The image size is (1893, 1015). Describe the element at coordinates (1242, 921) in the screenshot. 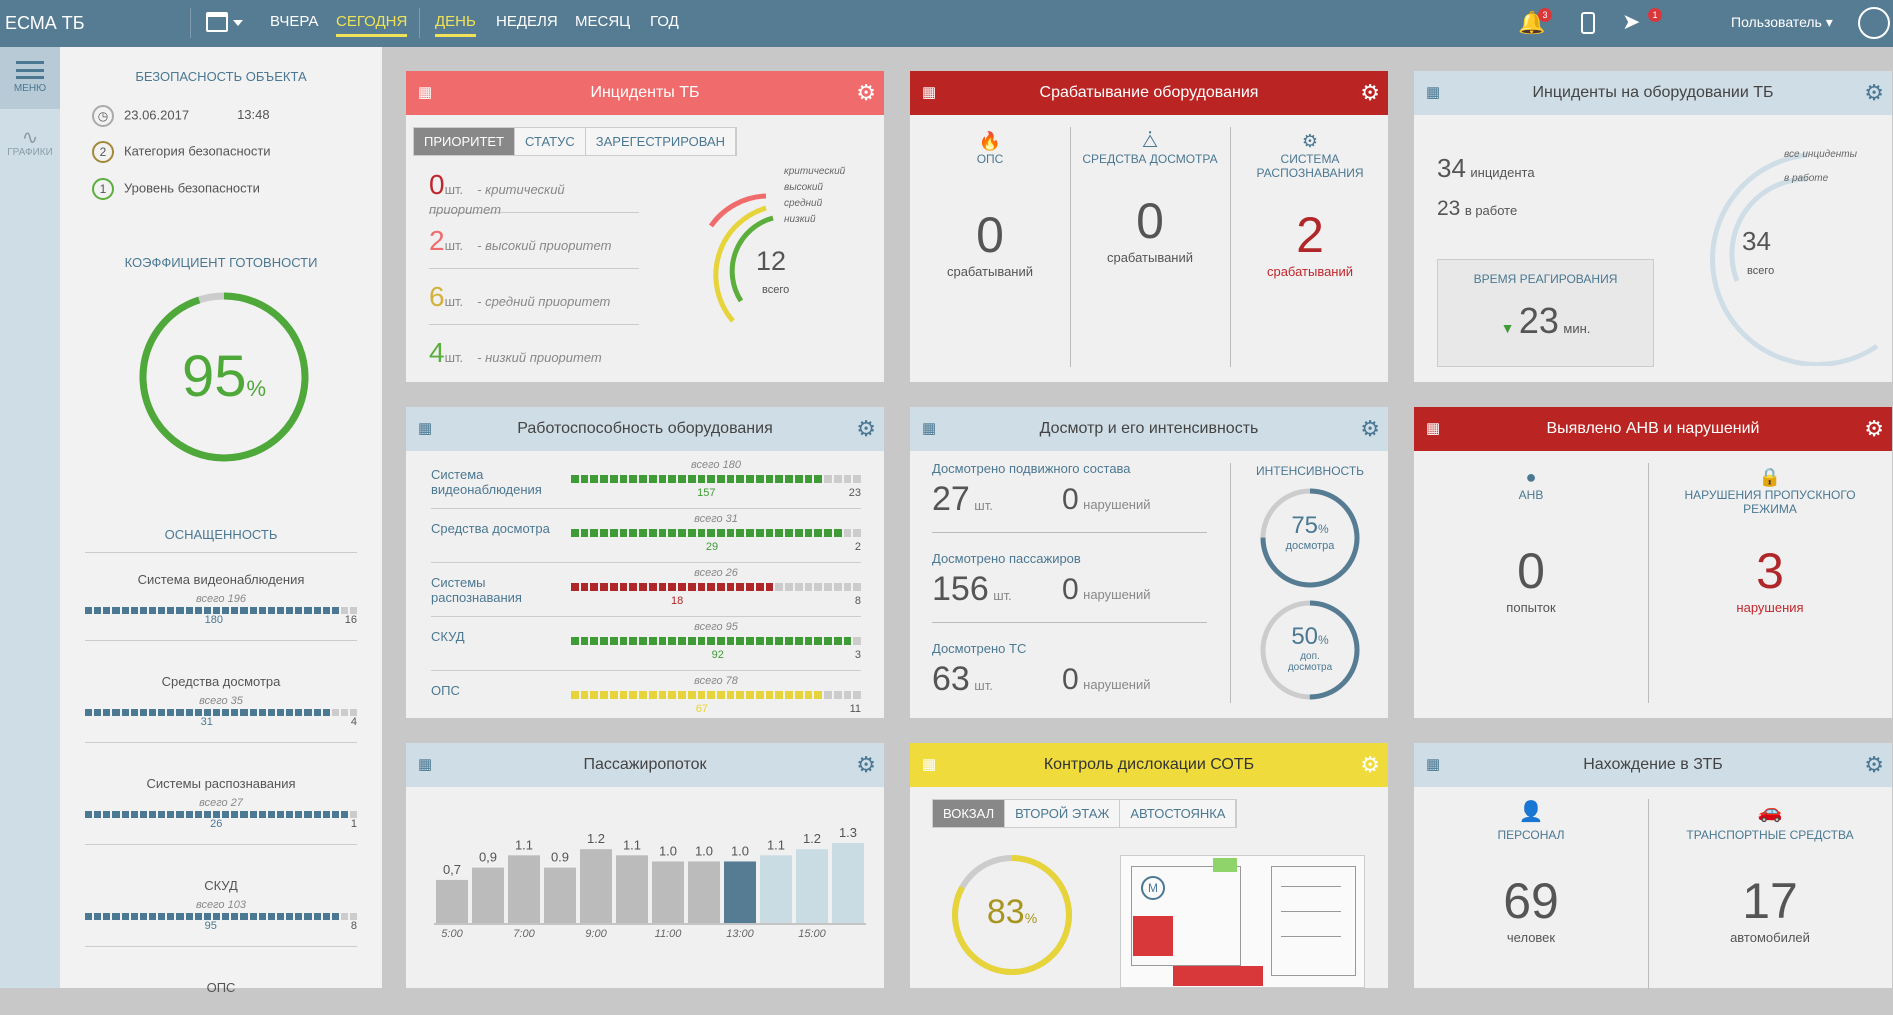

I see `station-map: M` at that location.